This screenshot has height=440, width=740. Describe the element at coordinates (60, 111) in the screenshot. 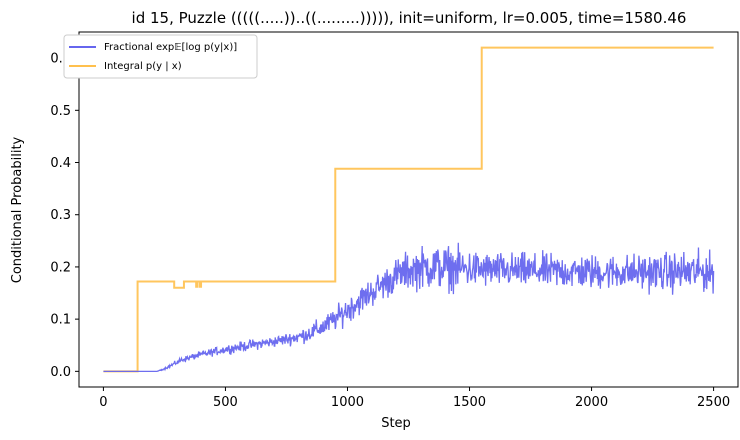

I see `y-tick-label: 0.5` at that location.